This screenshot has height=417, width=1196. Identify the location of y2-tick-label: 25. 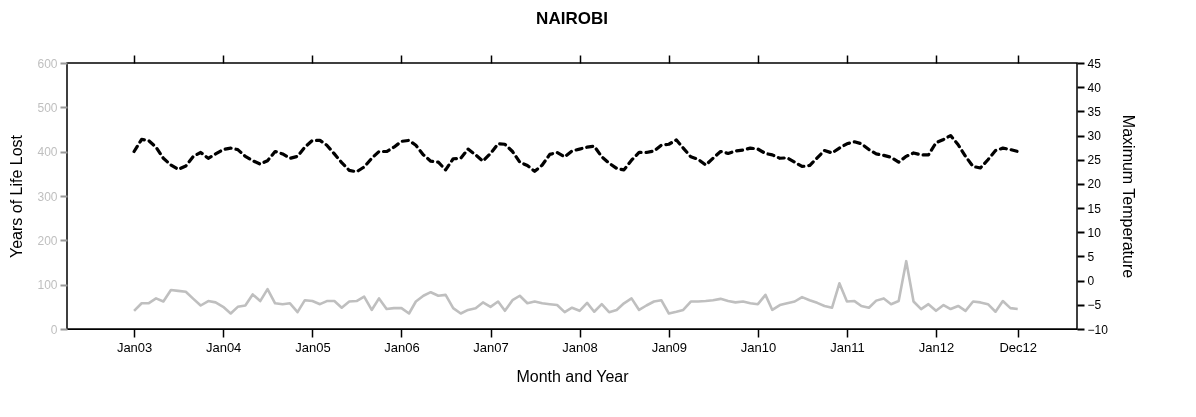
(1094, 160).